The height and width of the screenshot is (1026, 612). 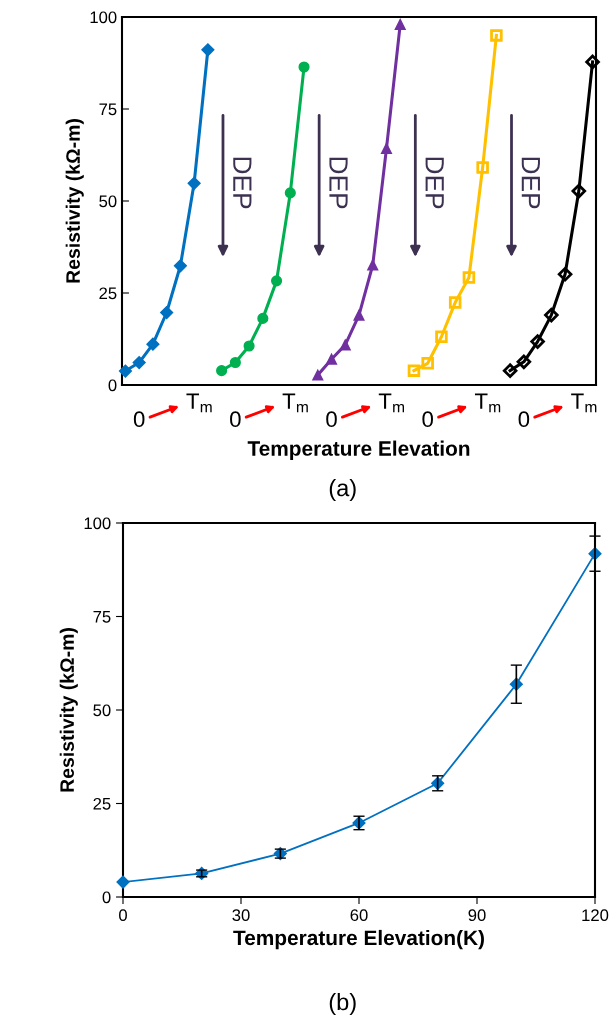 I want to click on x-tick-label: 30, so click(x=241, y=915).